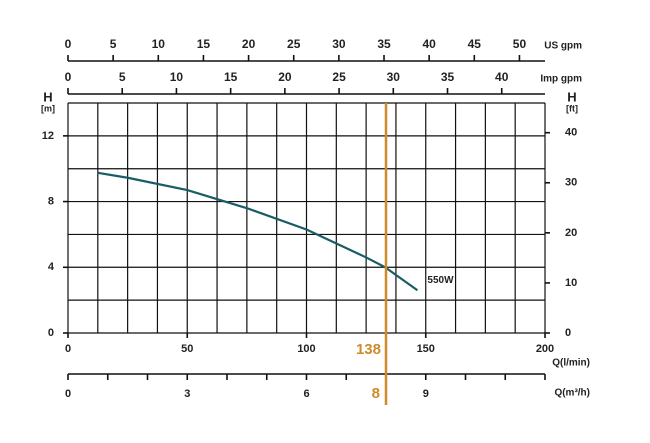  What do you see at coordinates (187, 394) in the screenshot?
I see `bottom2-tick-label: 3` at bounding box center [187, 394].